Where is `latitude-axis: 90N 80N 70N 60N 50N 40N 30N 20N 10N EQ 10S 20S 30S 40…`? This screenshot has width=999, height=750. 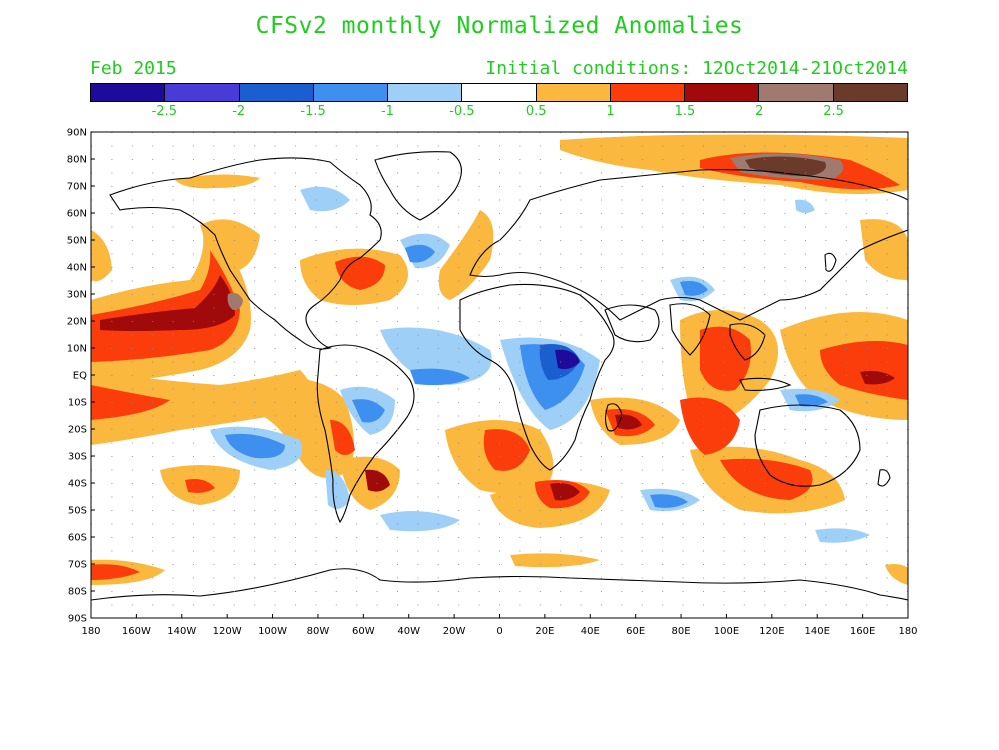 latitude-axis: 90N 80N 70N 60N 50N 40N 30N 20N 10N EQ 10S 20S 30S 40… is located at coordinates (81, 376).